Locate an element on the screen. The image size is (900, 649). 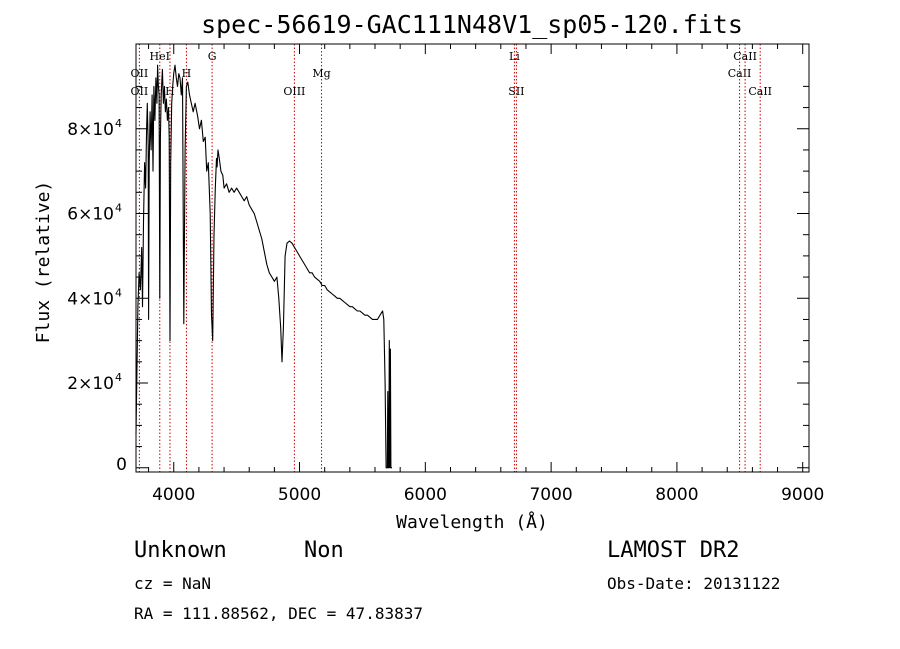
y-tick-label: 4×10 4 is located at coordinates (94, 297).